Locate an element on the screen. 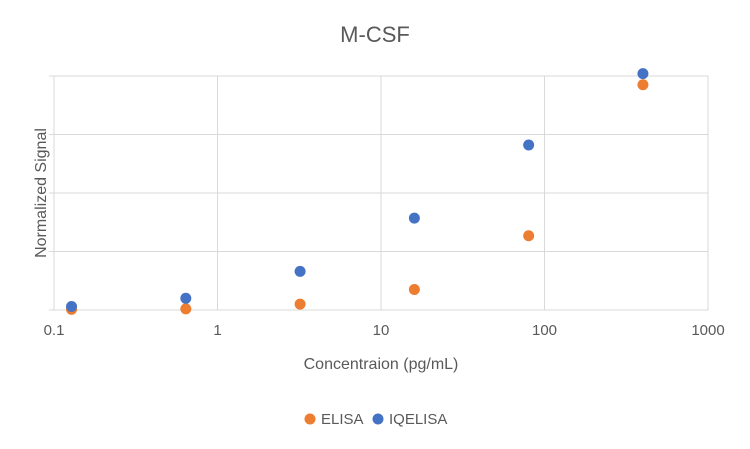  x-tick-labels: 0.1 1 10 100 1000 is located at coordinates (384, 330).